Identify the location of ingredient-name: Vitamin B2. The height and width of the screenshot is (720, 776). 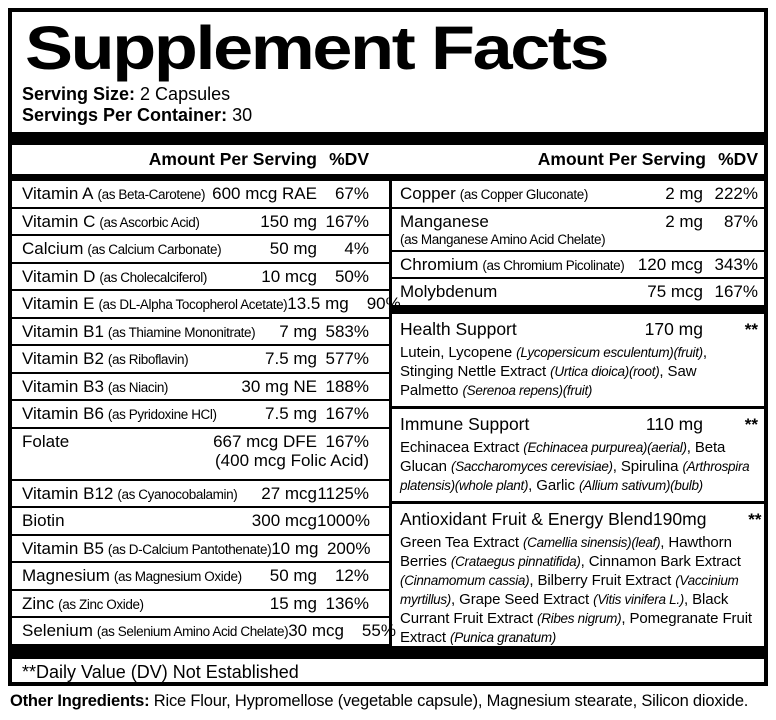
(63, 358).